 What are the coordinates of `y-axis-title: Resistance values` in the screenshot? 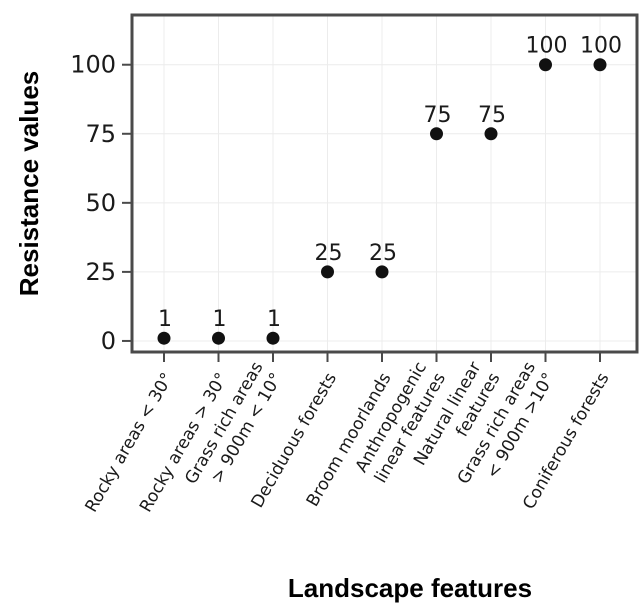 It's located at (29, 183).